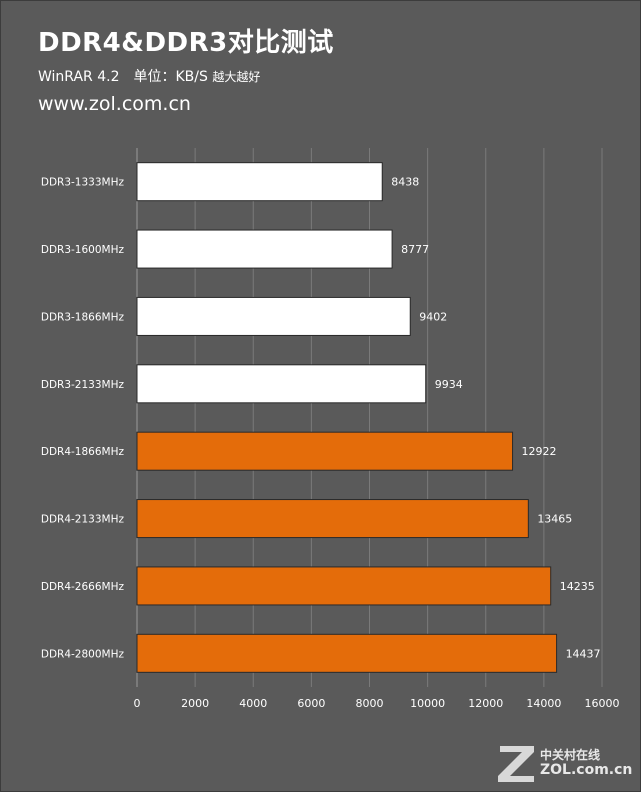 Image resolution: width=641 pixels, height=792 pixels. Describe the element at coordinates (583, 653) in the screenshot. I see `data-label: 14437` at that location.